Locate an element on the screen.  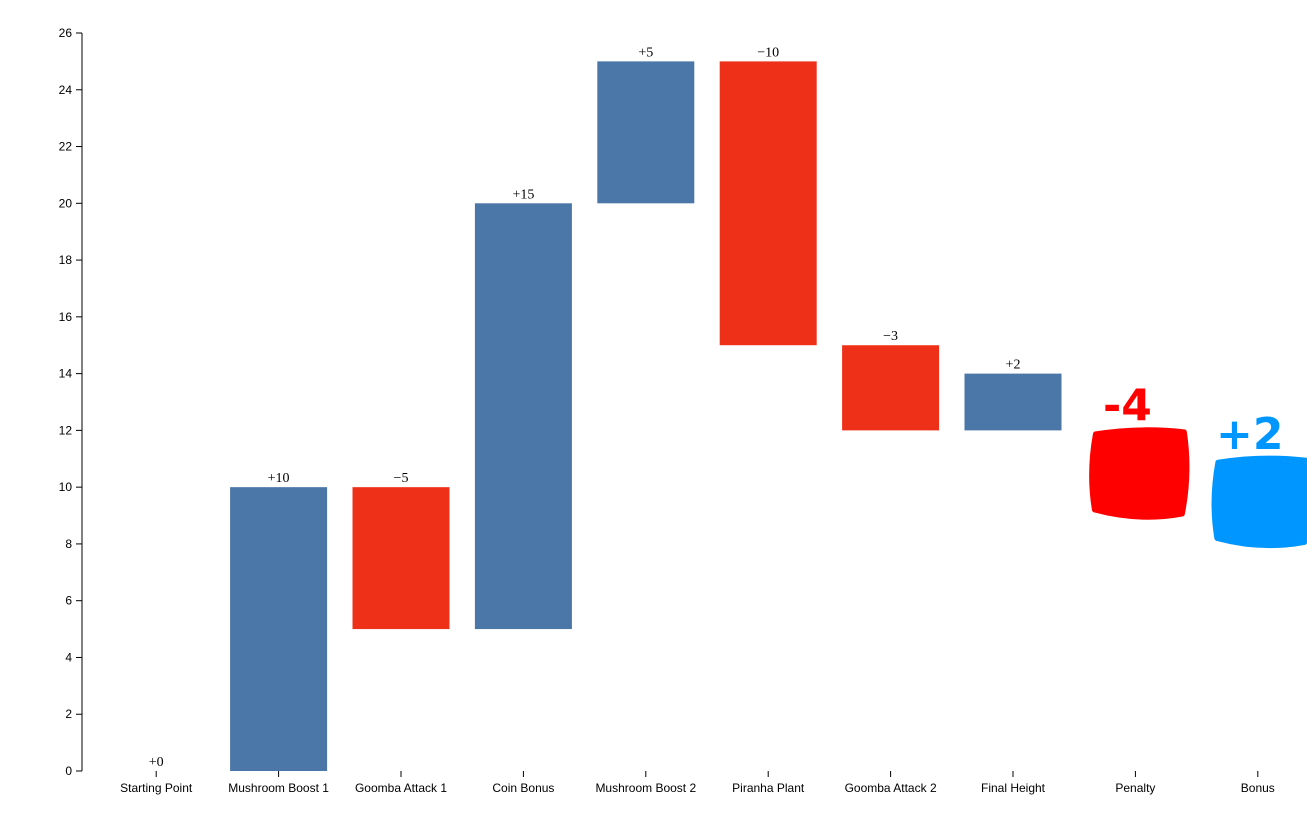
bar-value-label: +10 is located at coordinates (279, 478).